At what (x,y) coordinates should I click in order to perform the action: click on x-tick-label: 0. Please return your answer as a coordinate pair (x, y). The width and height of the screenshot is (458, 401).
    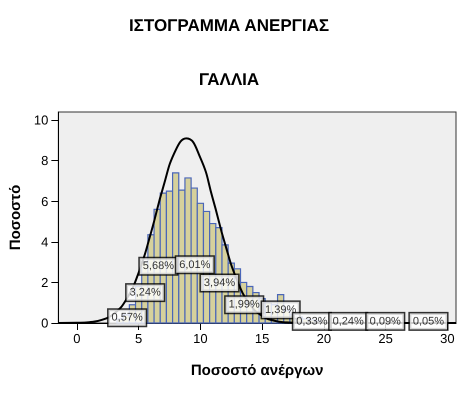
    Looking at the image, I should click on (76, 338).